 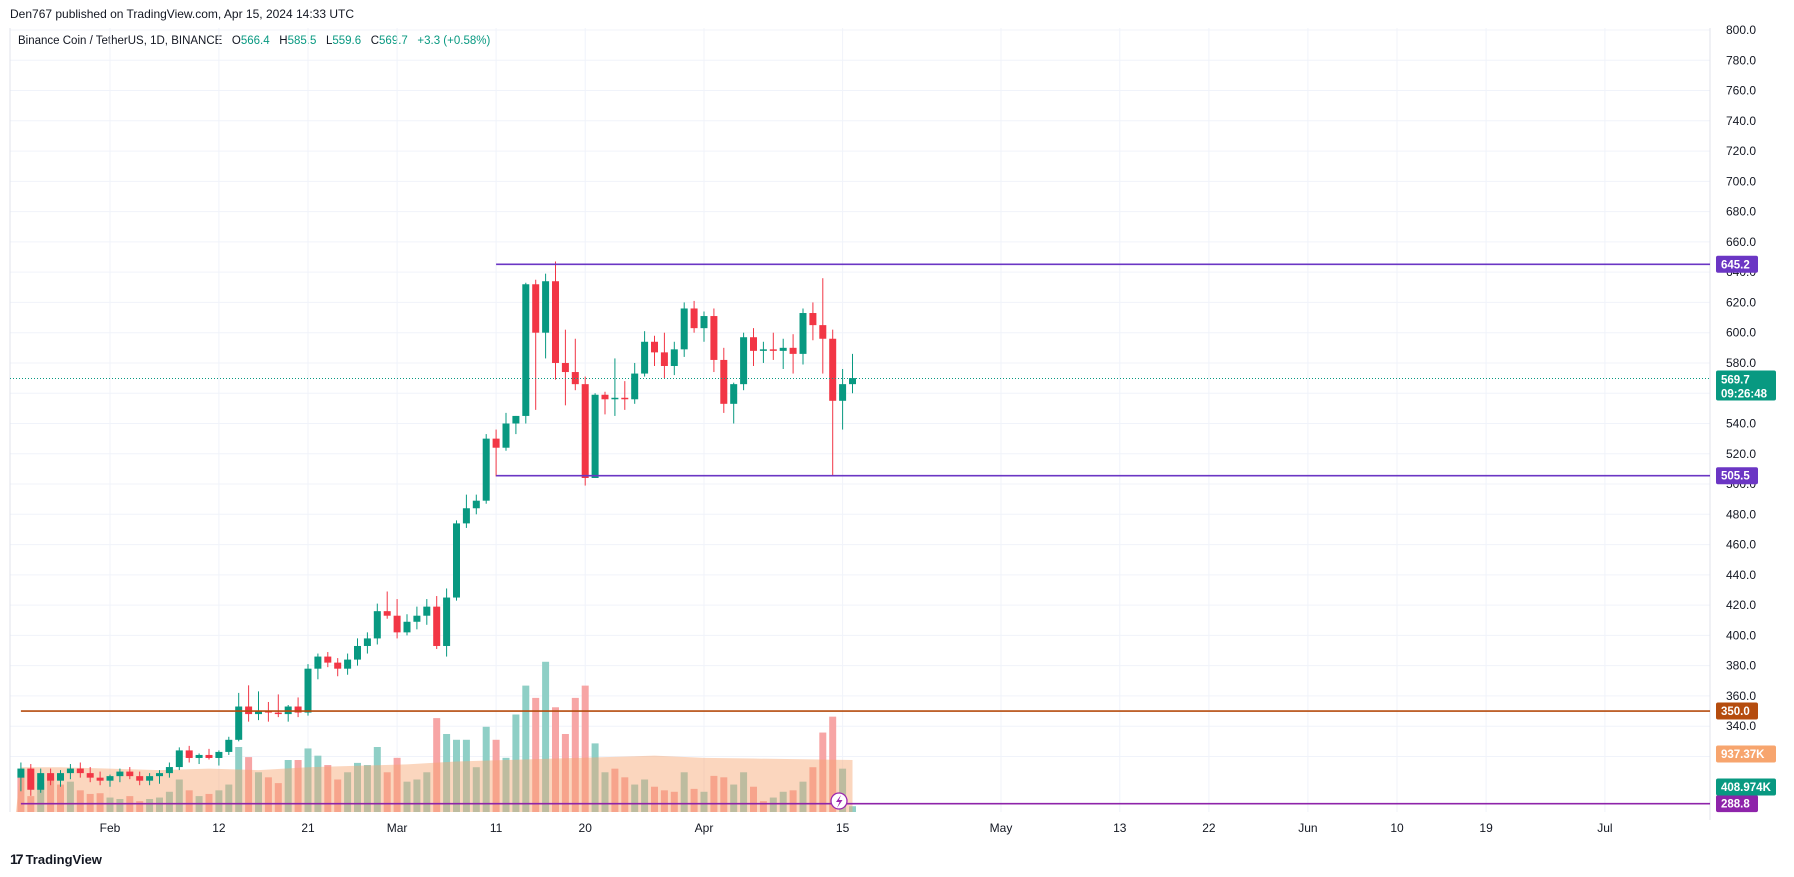 I want to click on time-tick-label: Jun, so click(x=1307, y=828).